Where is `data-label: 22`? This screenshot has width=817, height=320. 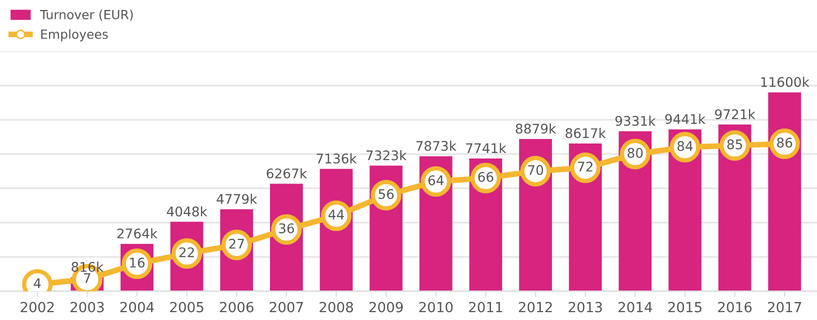
data-label: 22 is located at coordinates (186, 252).